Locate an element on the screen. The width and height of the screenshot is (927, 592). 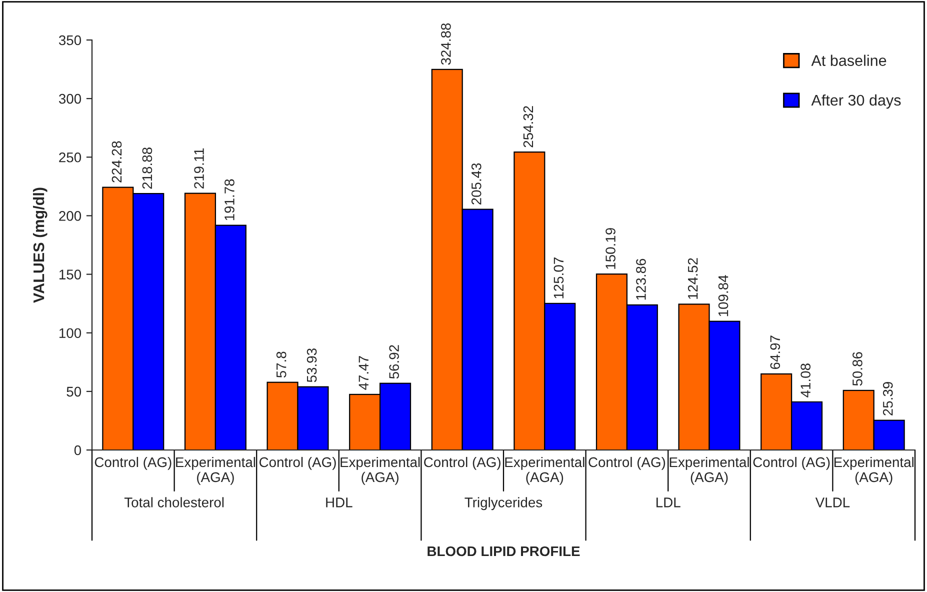
data-label: 125.07 is located at coordinates (559, 278).